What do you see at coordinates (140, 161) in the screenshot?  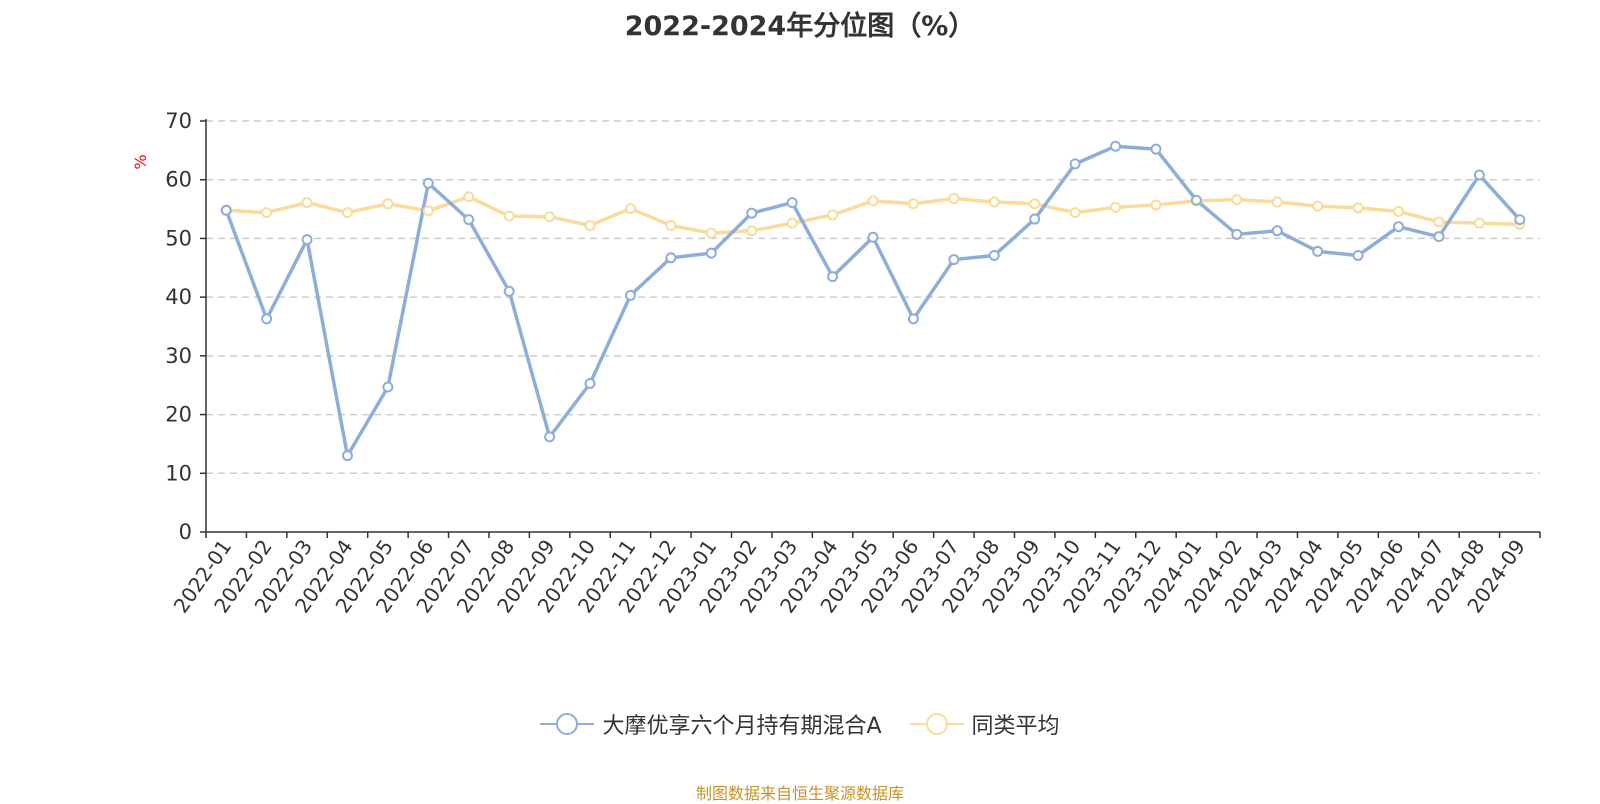 I see `y-axis-label: %` at bounding box center [140, 161].